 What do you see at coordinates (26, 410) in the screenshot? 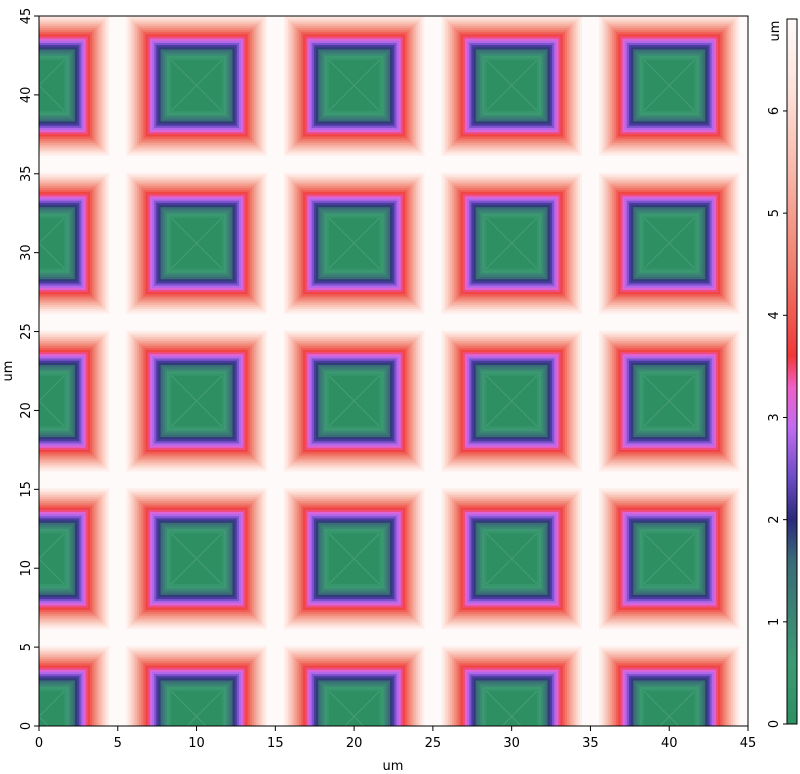
I see `y-tick-label: 20` at bounding box center [26, 410].